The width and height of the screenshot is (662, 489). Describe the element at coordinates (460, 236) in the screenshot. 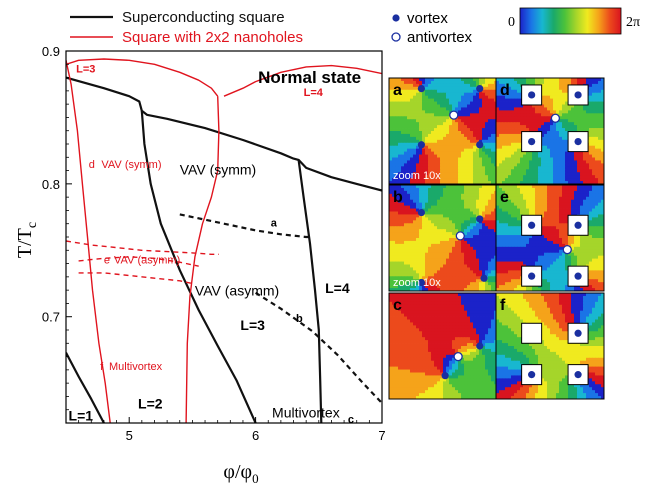

I see `antivortex-marker` at that location.